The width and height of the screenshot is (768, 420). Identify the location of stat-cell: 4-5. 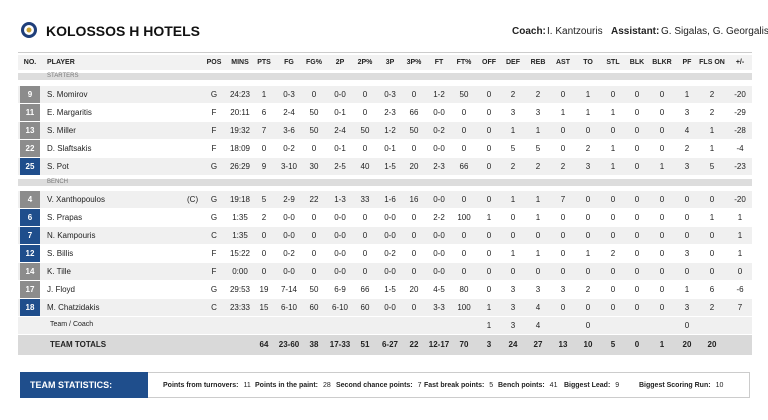
(439, 289).